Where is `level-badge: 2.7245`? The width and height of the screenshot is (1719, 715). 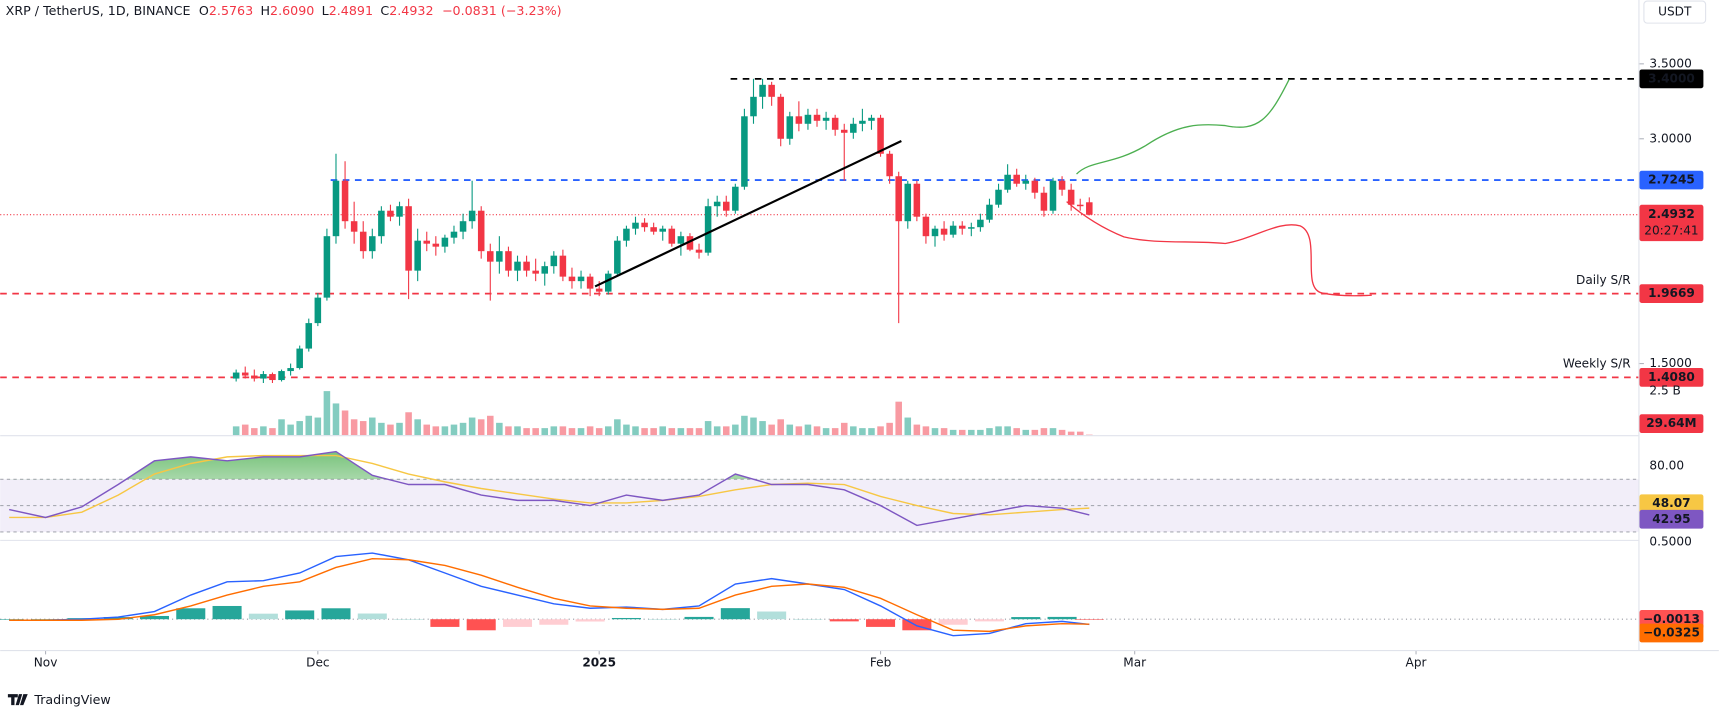 level-badge: 2.7245 is located at coordinates (1671, 180).